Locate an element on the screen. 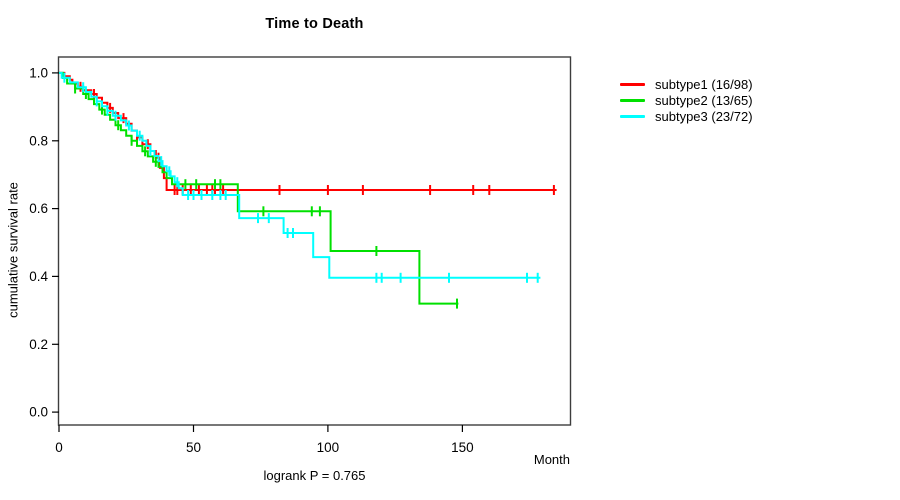 This screenshot has height=500, width=900. logrank-pvalue-text: logrank P = 0.765 is located at coordinates (314, 475).